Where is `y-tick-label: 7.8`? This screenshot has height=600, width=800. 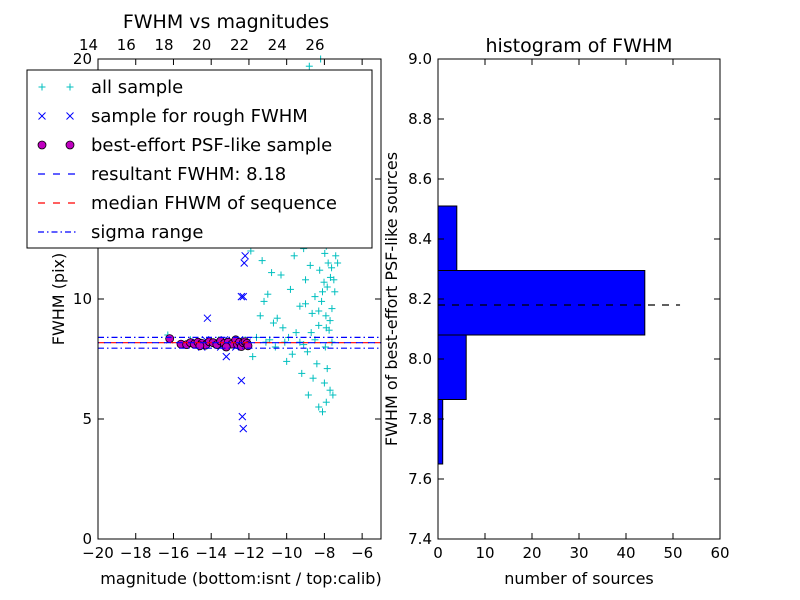
y-tick-label: 7.8 is located at coordinates (420, 419).